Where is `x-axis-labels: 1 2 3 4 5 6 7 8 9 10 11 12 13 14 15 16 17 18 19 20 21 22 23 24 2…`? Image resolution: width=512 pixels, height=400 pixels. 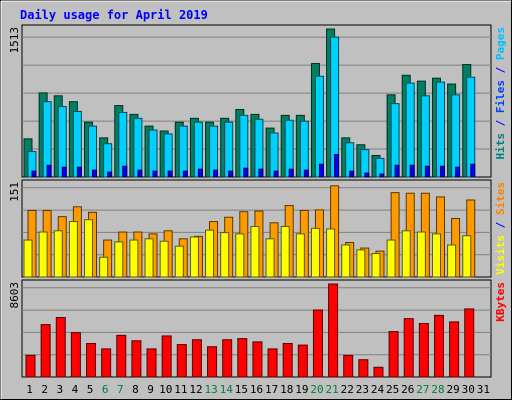
x-axis-labels: 1 2 3 4 5 6 7 8 9 10 11 12 13 14 15 16 17 18 19 20 21 22 23 24 2… is located at coordinates (258, 389).